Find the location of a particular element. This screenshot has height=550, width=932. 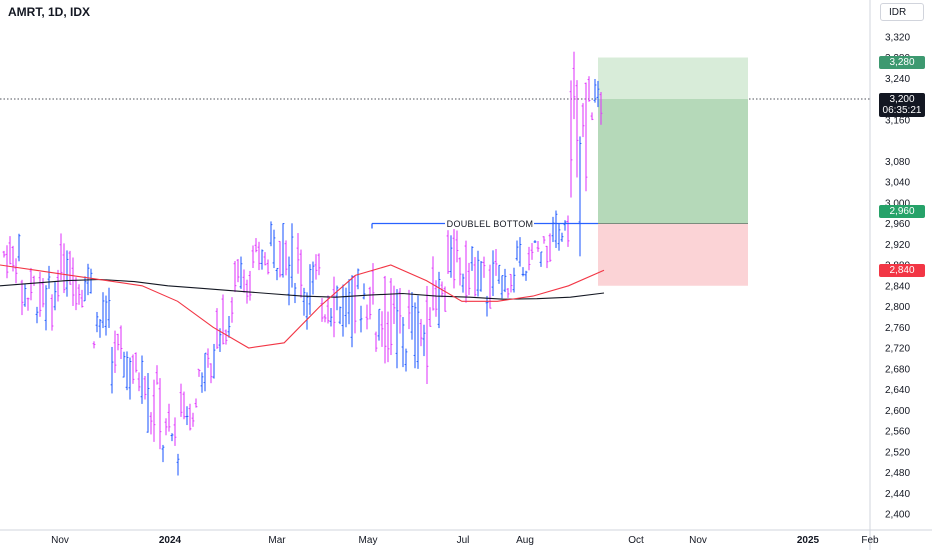

price-tick-label: 2,680 is located at coordinates (897, 369).